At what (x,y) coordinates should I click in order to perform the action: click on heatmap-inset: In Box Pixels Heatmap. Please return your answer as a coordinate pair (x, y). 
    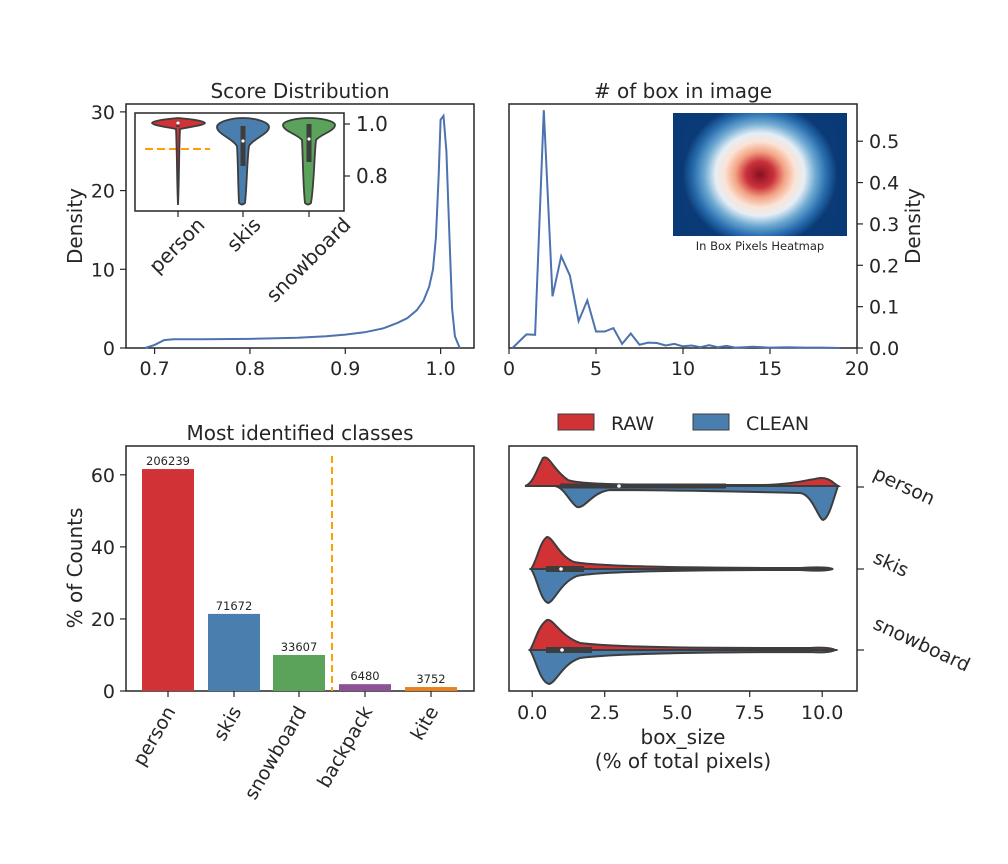
    Looking at the image, I should click on (760, 183).